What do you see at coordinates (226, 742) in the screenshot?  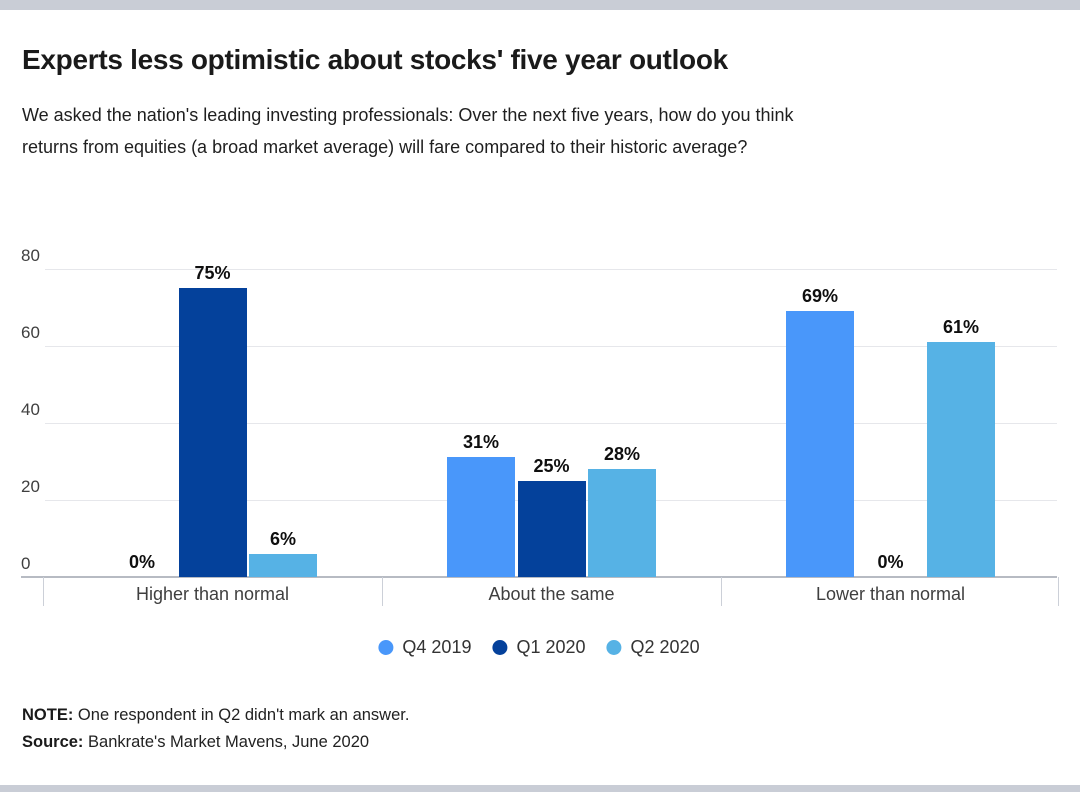 I see `source-text: Bankrate's Market Mavens, June 2020` at bounding box center [226, 742].